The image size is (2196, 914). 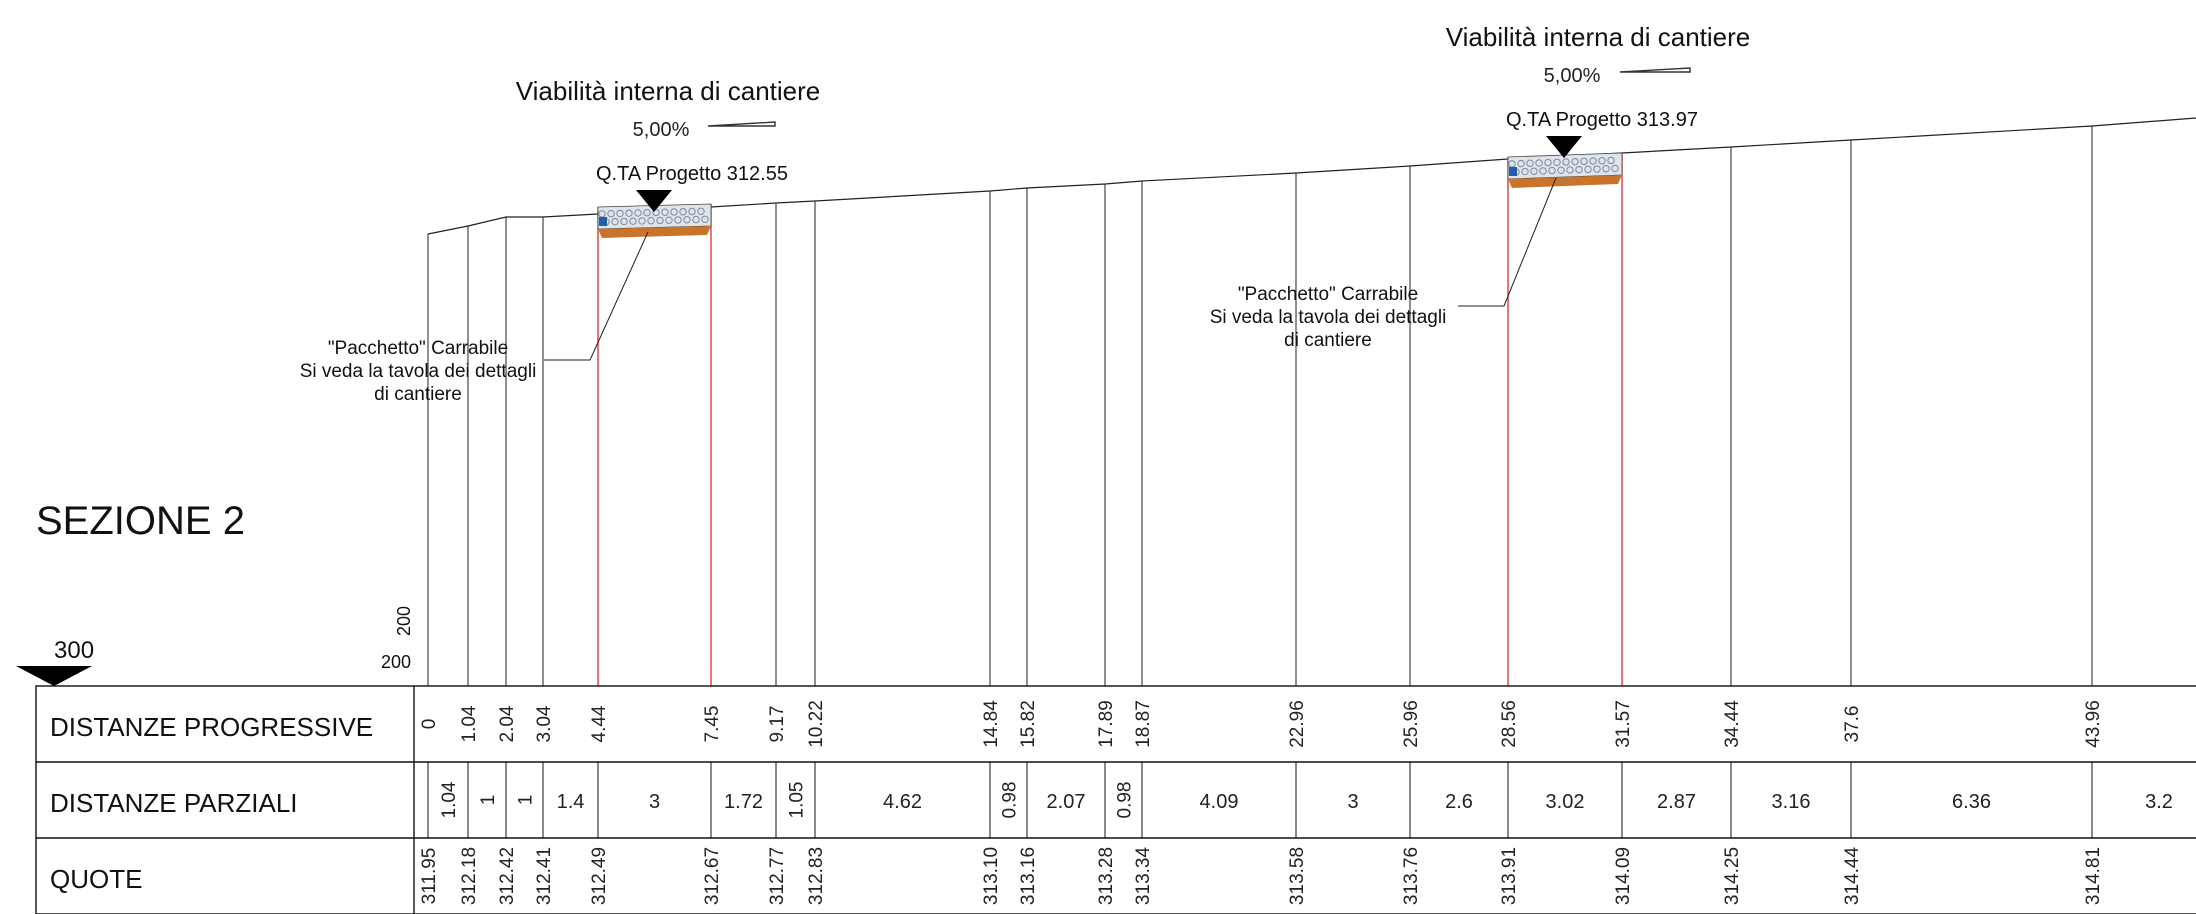 What do you see at coordinates (1066, 802) in the screenshot?
I see `partial-value: 2.07` at bounding box center [1066, 802].